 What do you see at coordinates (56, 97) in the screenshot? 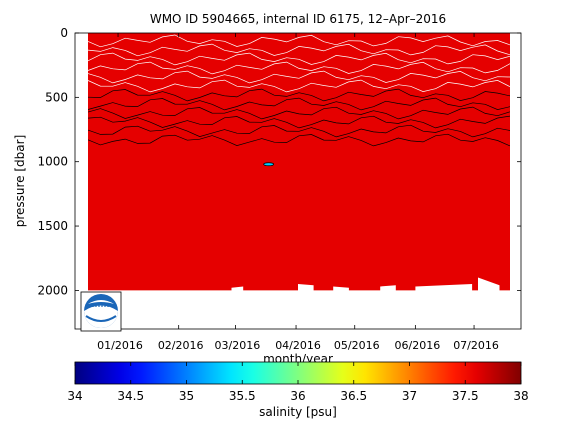
I see `y-tick-label: 500` at bounding box center [56, 97].